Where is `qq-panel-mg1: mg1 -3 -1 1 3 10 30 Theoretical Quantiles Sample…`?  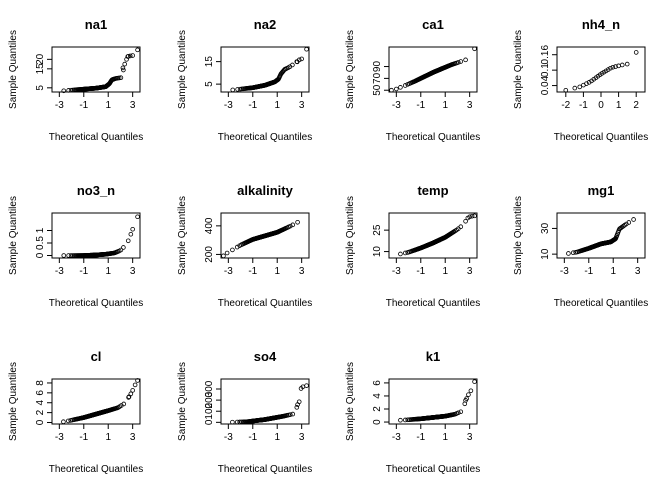
qq-panel-mg1: mg1 -3 -1 1 3 10 30 Theoretical Quantiles Sample… is located at coordinates (580, 246).